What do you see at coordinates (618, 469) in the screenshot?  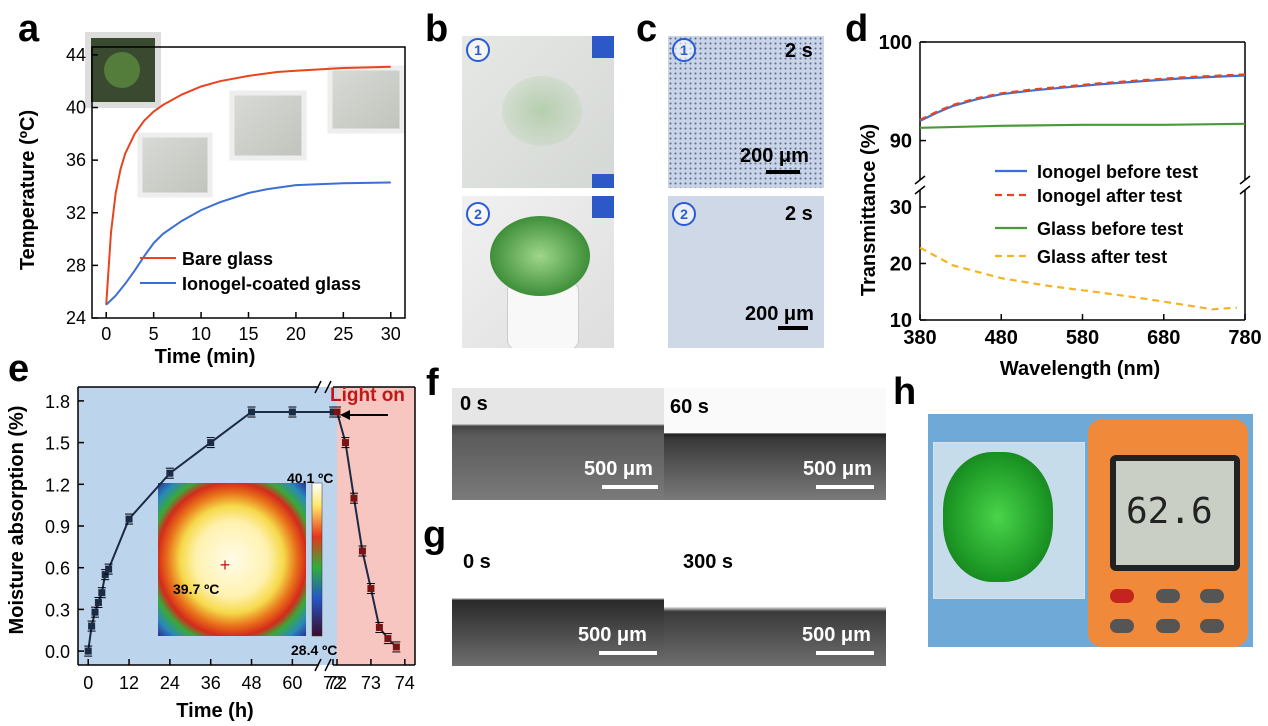 I see `f-scale-left: 500 μm` at bounding box center [618, 469].